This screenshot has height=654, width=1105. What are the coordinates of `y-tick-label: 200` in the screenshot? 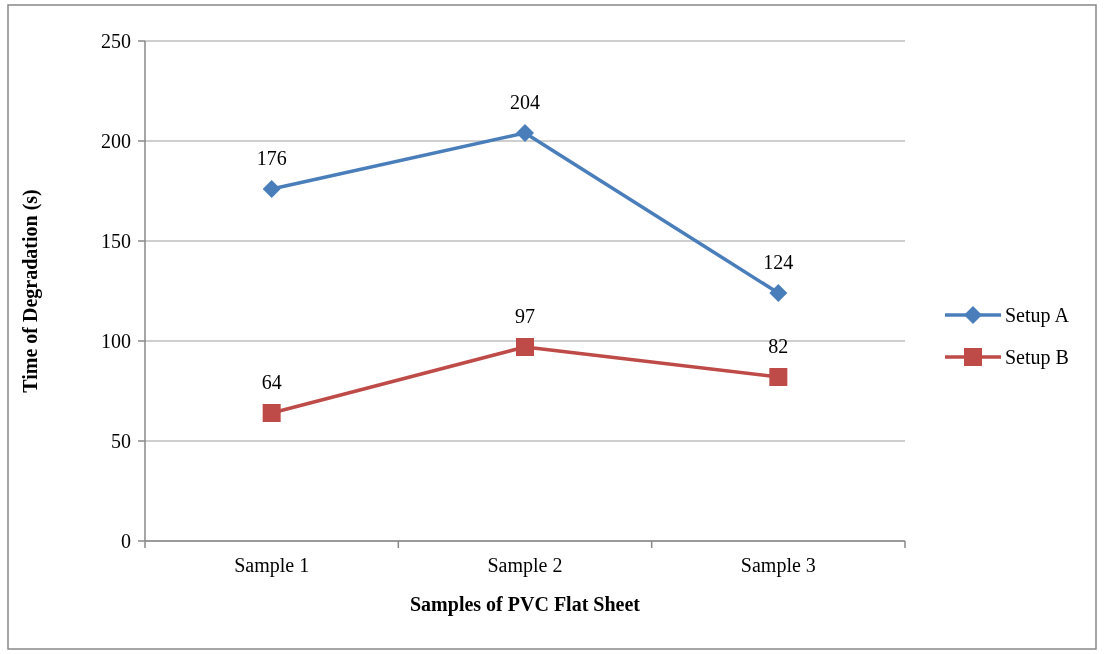 It's located at (116, 141).